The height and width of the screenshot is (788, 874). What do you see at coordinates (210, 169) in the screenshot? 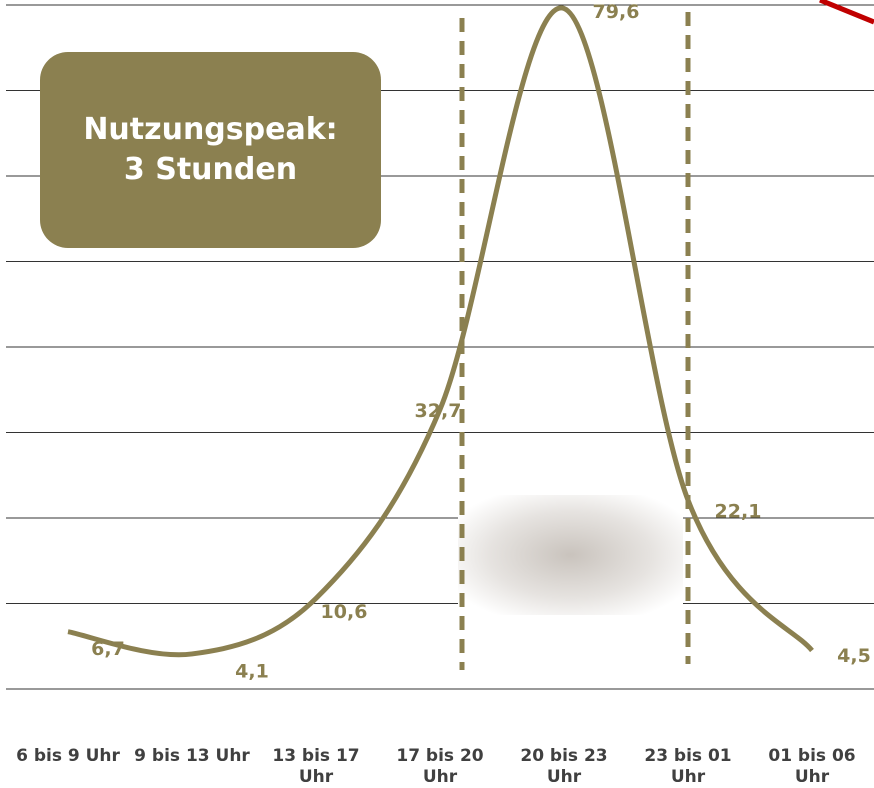
I see `annotation-line: 3 Stunden` at bounding box center [210, 169].